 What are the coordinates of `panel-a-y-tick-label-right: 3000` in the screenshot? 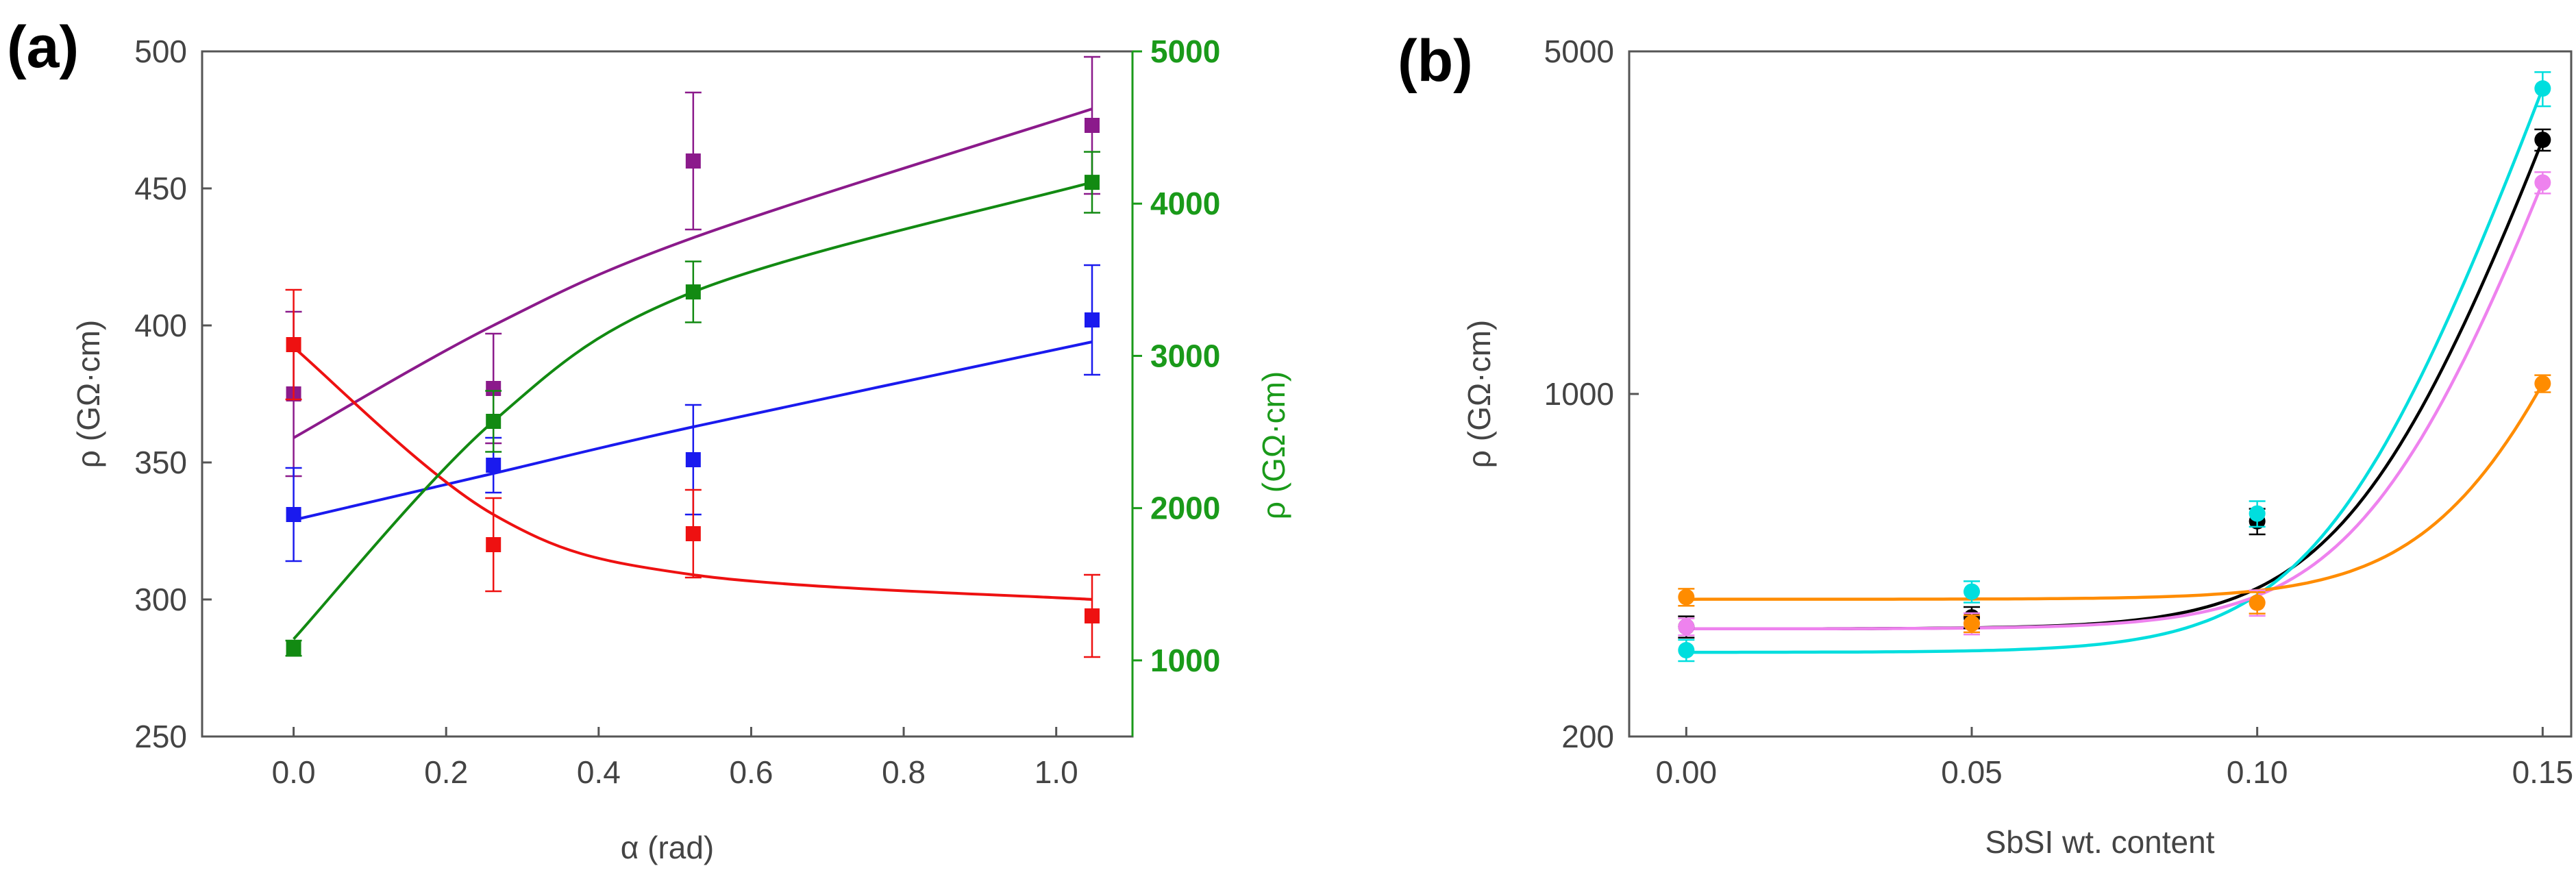 It's located at (1185, 355).